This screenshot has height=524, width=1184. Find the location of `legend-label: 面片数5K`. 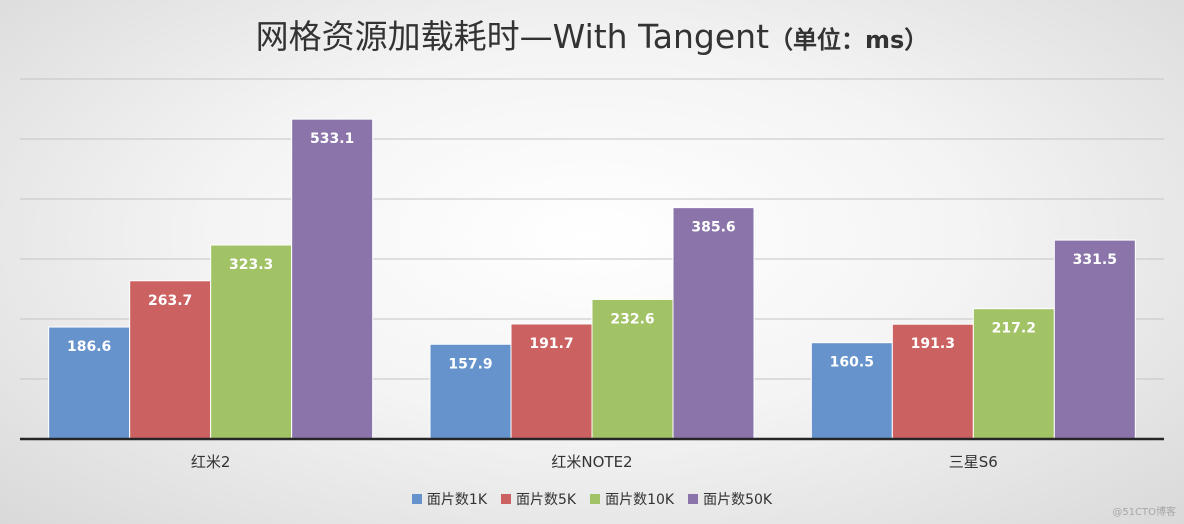

legend-label: 面片数5K is located at coordinates (546, 500).